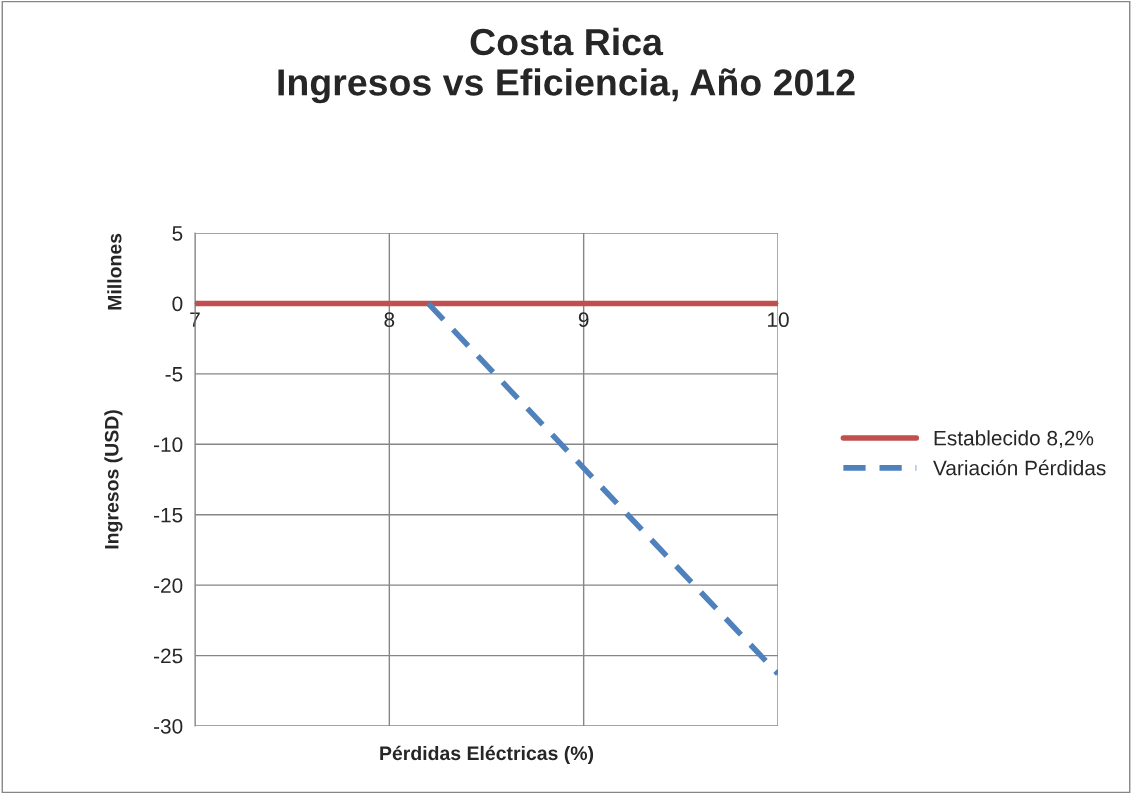  Describe the element at coordinates (177, 304) in the screenshot. I see `y-tick-label: 0` at that location.